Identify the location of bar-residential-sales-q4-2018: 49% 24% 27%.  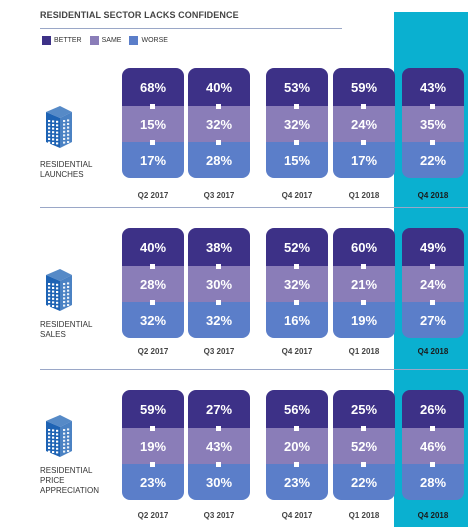
(433, 283).